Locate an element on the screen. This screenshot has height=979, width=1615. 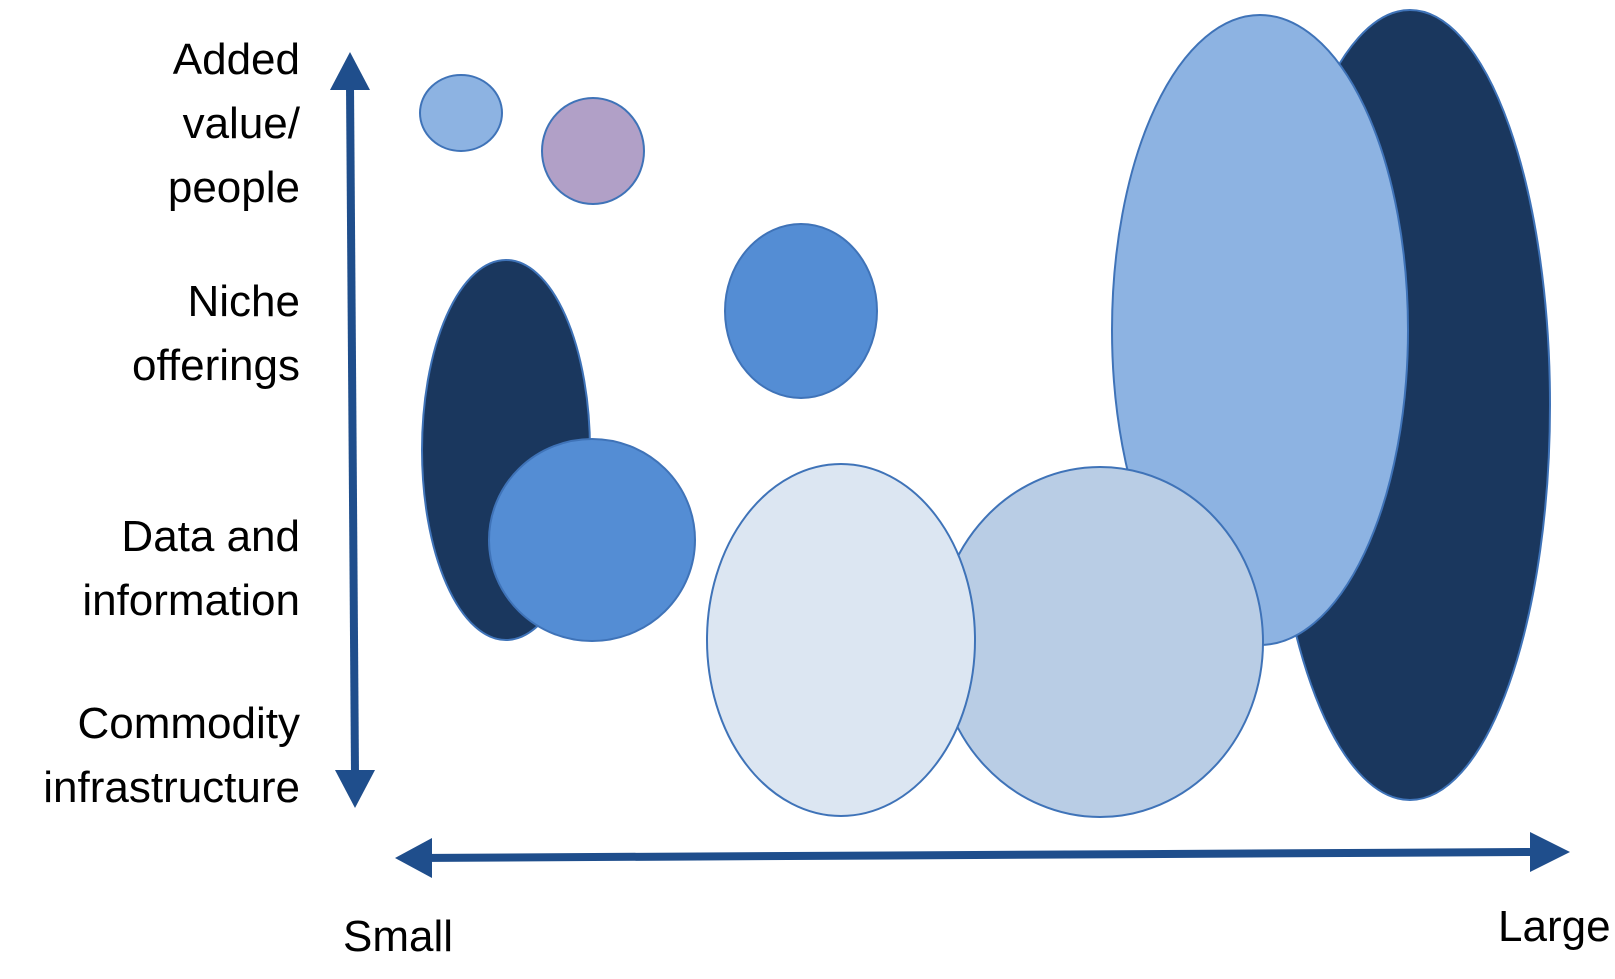
y-label-line: offerings is located at coordinates (216, 365).